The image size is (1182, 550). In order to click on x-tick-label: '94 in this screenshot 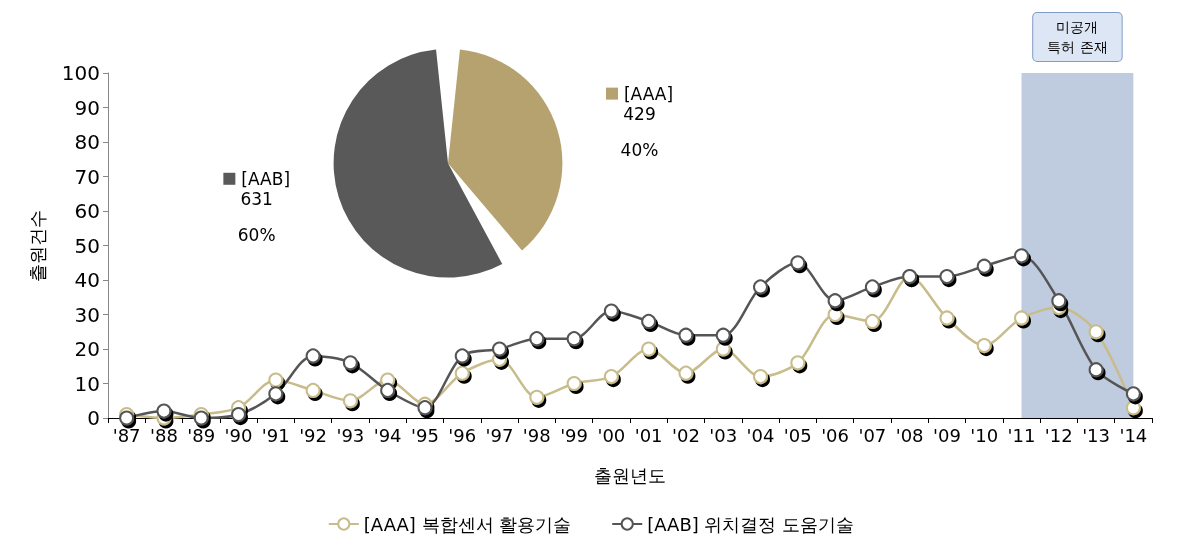, I will do `click(387, 435)`.